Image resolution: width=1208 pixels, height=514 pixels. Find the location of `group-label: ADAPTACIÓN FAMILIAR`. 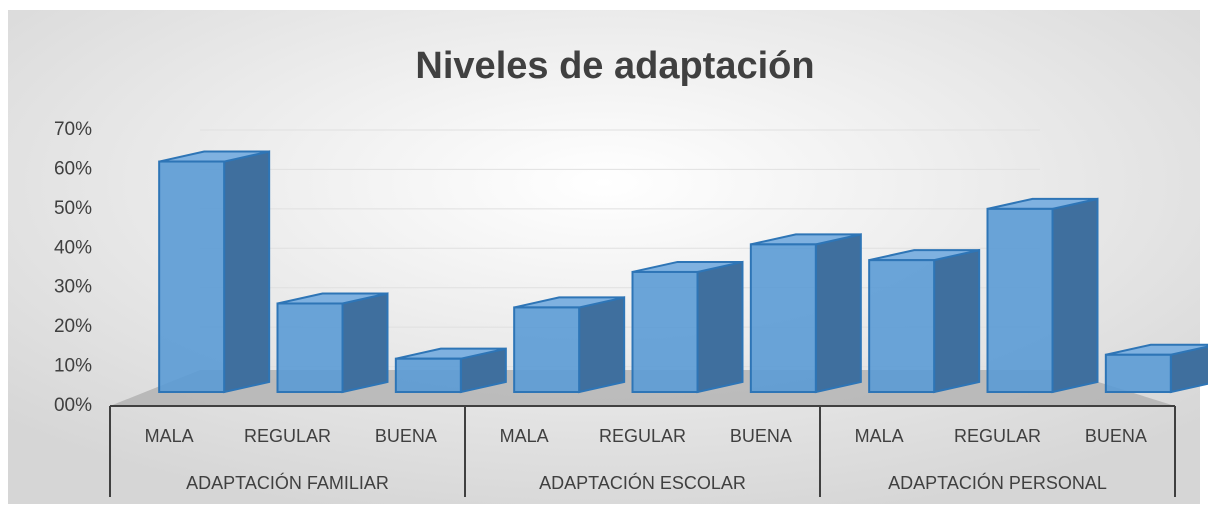

group-label: ADAPTACIÓN FAMILIAR is located at coordinates (287, 482).